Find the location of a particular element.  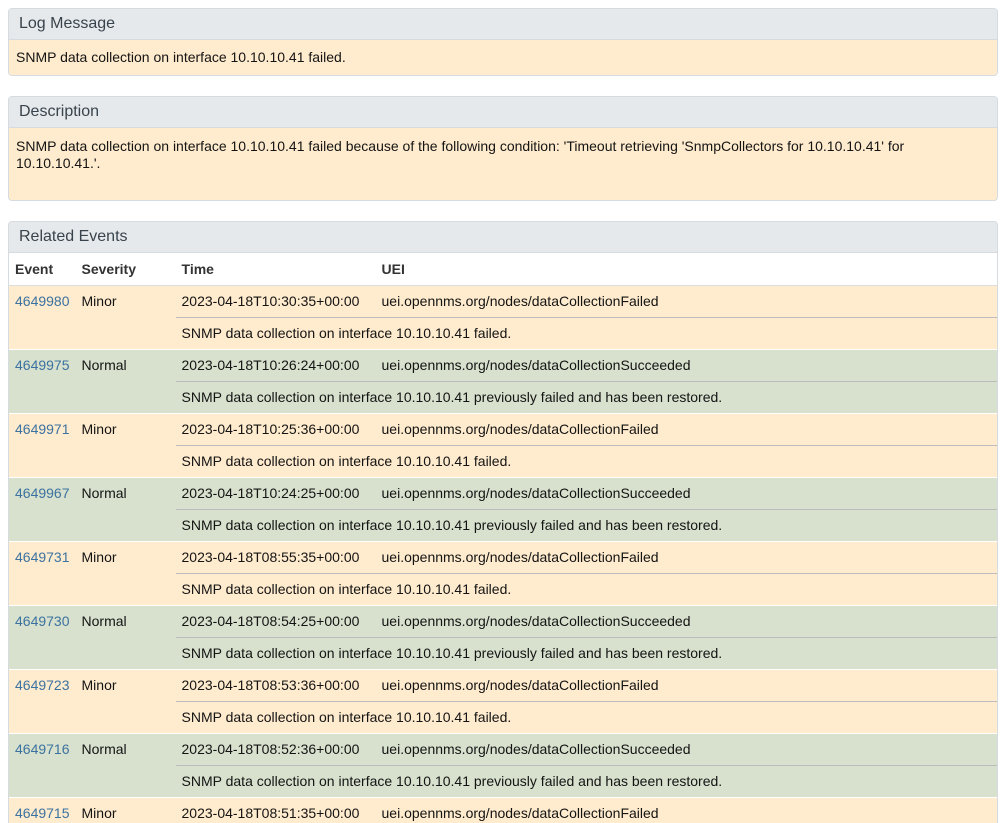

event-id-link: 4649967 is located at coordinates (42, 493).